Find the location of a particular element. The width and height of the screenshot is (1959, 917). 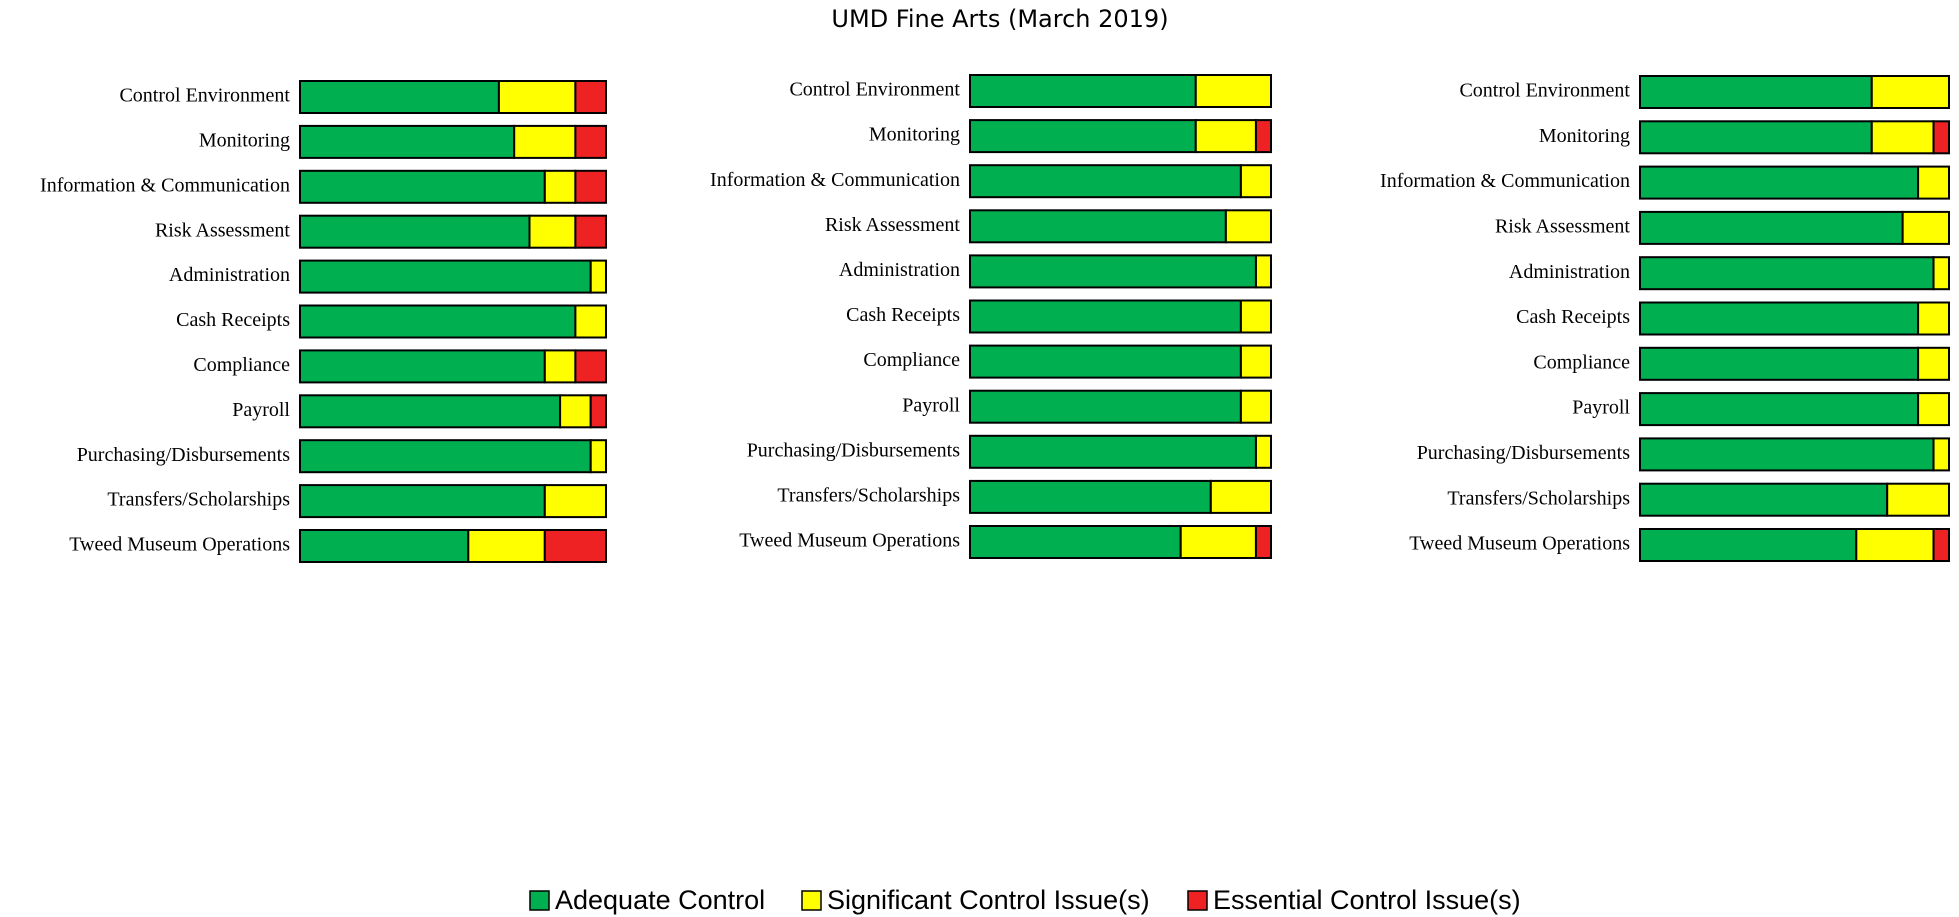

legend-label: Significant Control Issue(s) is located at coordinates (988, 900).